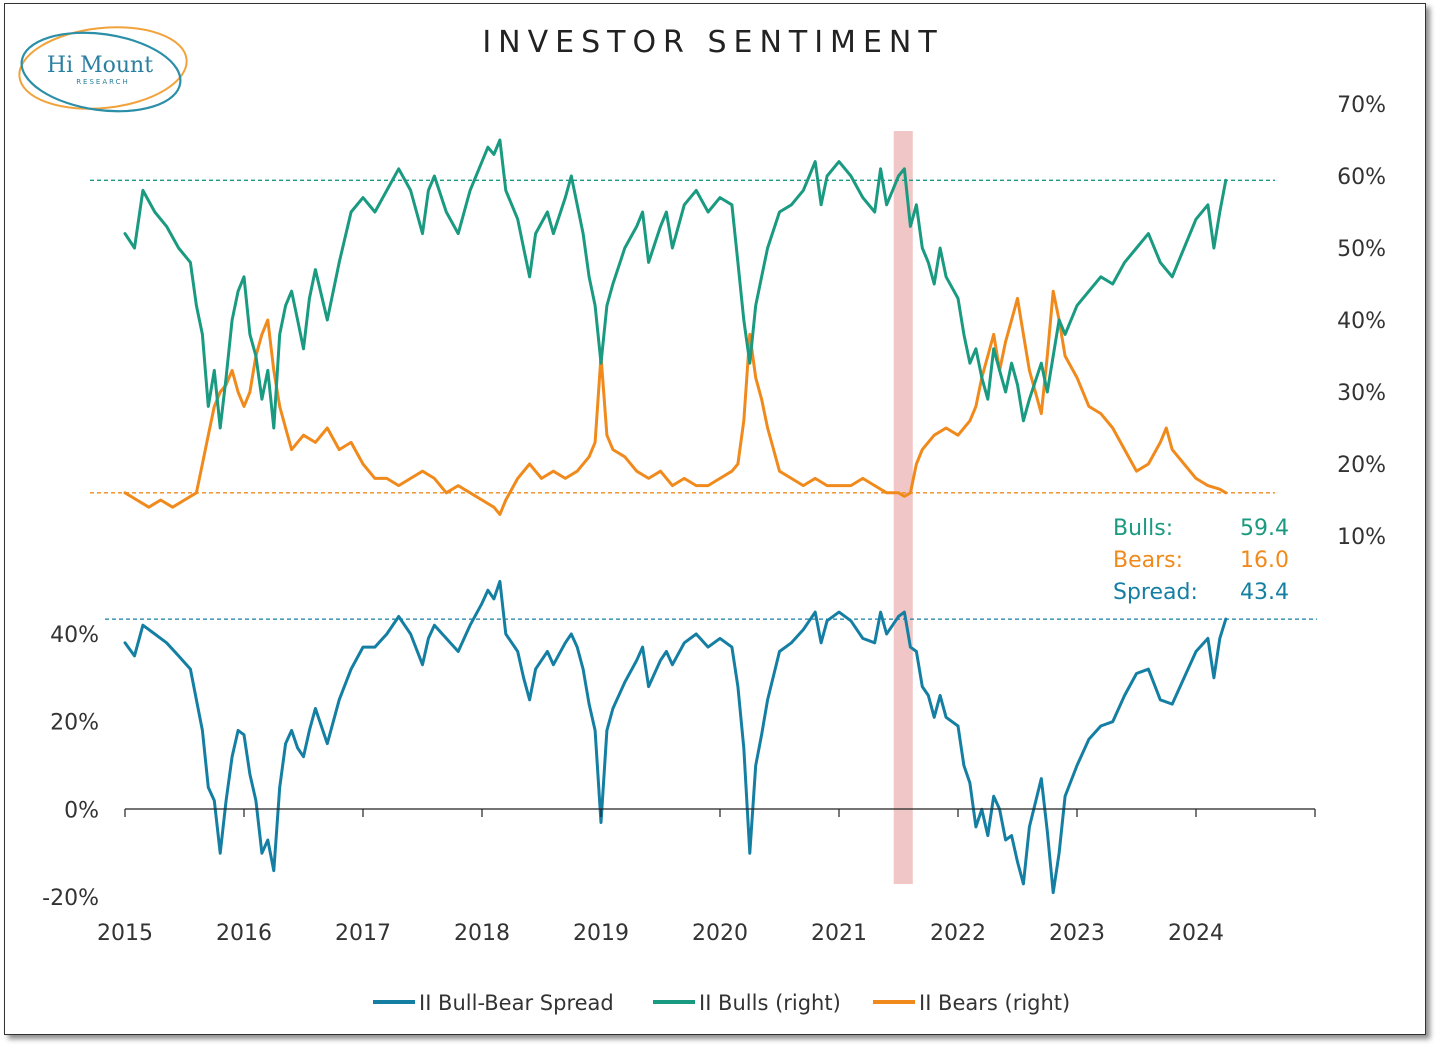  I want to click on right-tick-label: 40%, so click(1361, 321).